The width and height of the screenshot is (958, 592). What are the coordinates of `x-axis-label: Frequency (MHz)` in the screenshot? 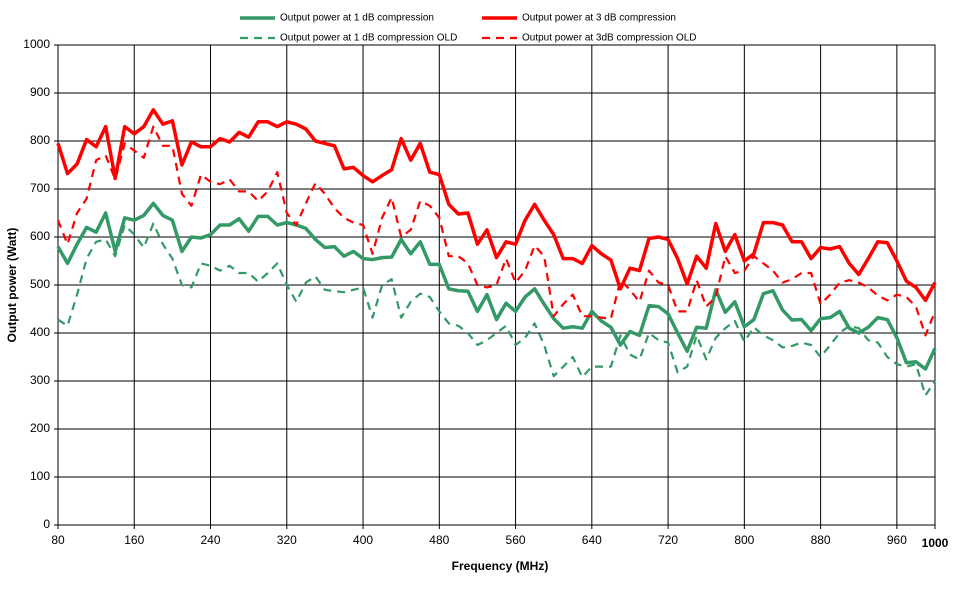 It's located at (500, 566).